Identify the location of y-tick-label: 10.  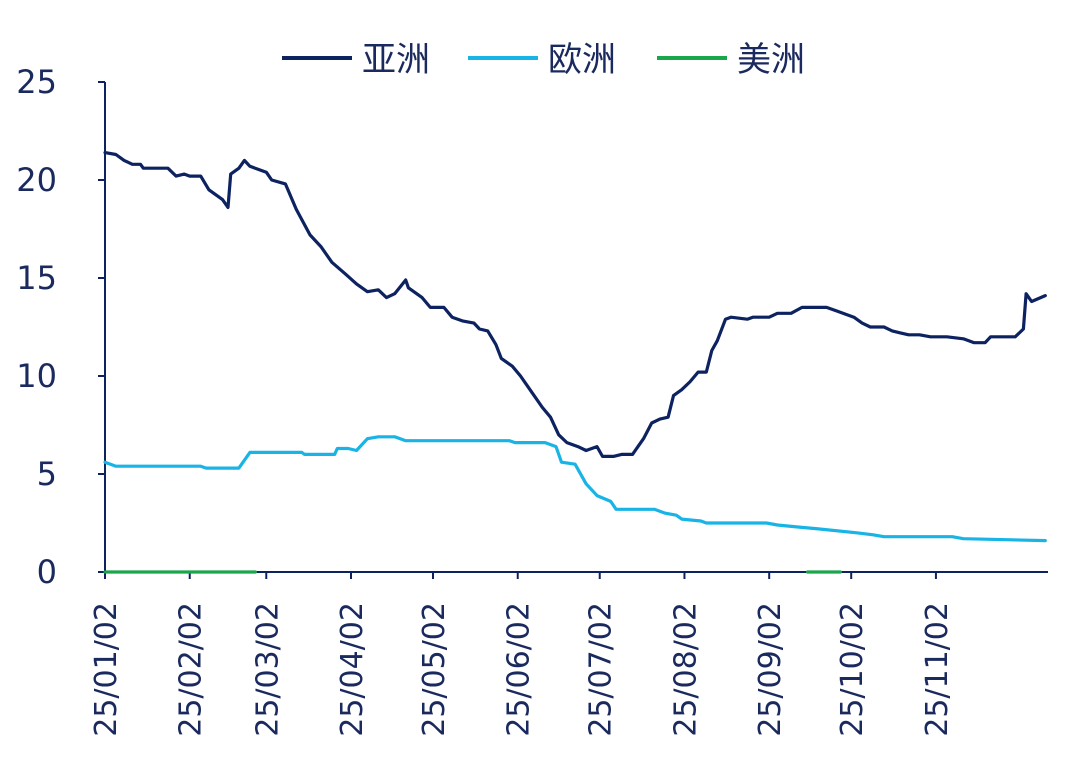
(36, 376).